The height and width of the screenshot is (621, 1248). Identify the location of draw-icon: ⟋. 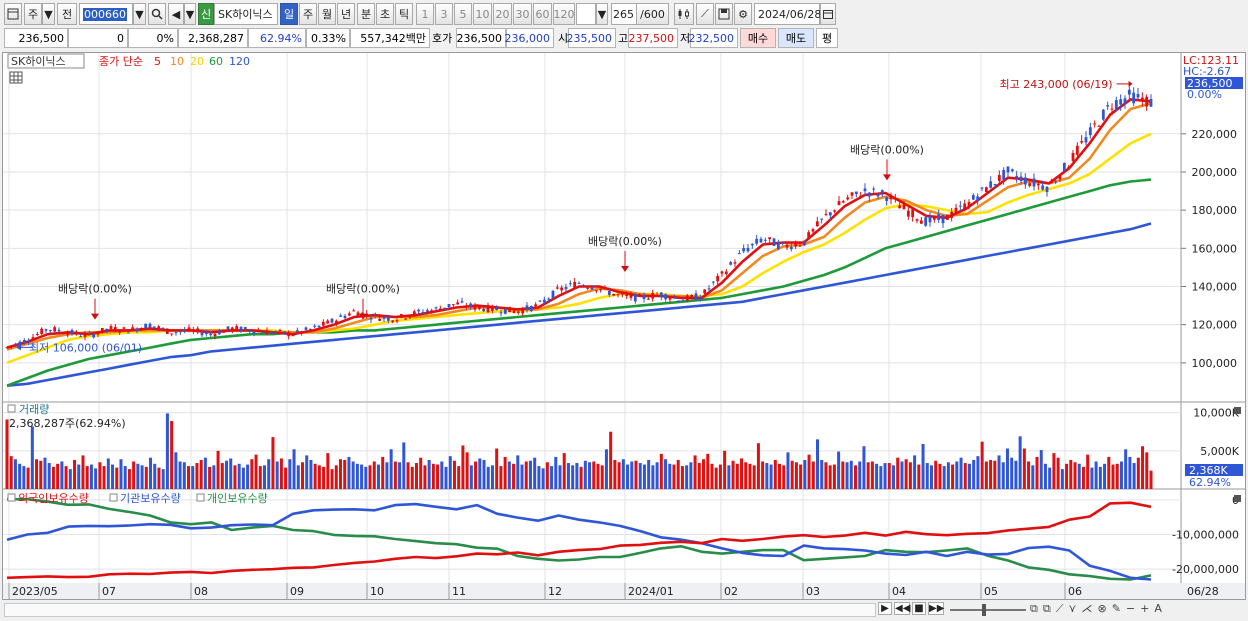
(1059, 608).